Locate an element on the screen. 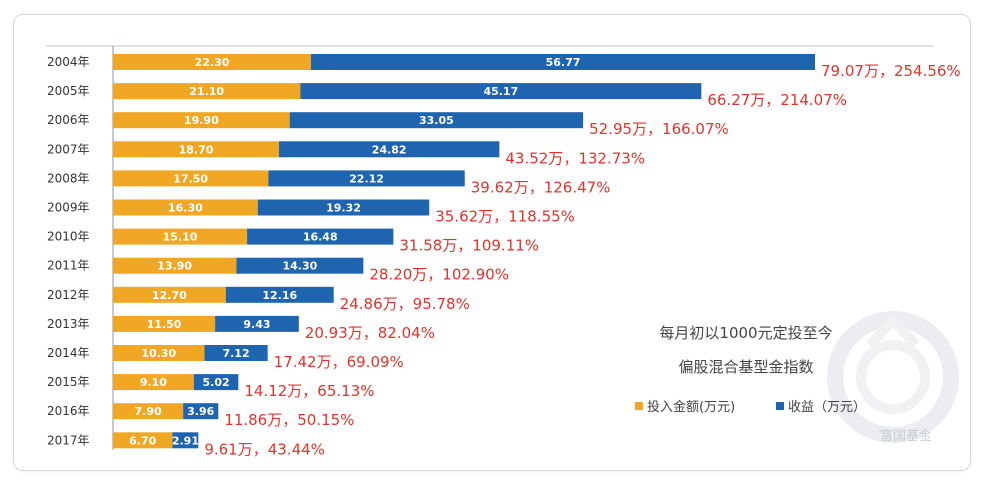 The height and width of the screenshot is (486, 988). invest-value-label: 11.50 is located at coordinates (164, 324).